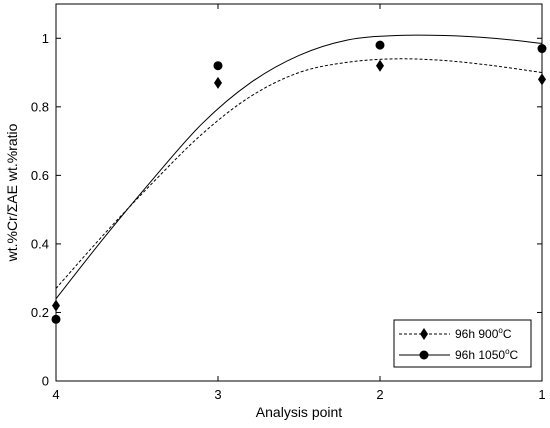 Image resolution: width=550 pixels, height=428 pixels. What do you see at coordinates (379, 394) in the screenshot?
I see `x-tick-label: 2` at bounding box center [379, 394].